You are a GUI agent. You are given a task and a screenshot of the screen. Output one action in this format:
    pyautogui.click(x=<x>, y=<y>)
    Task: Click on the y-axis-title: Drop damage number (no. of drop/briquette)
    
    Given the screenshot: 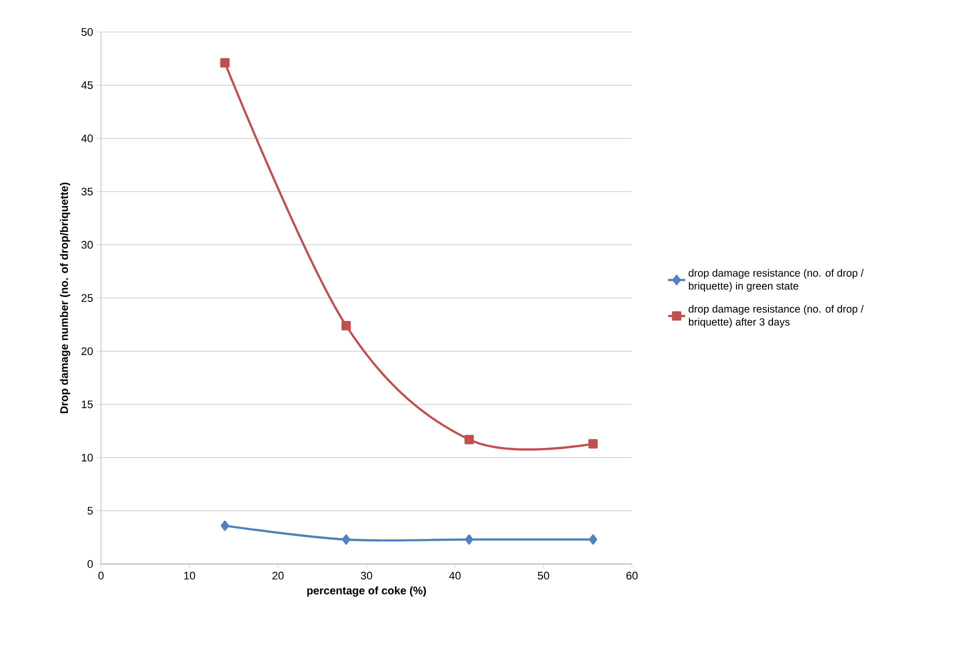 What is the action you would take?
    pyautogui.click(x=65, y=298)
    